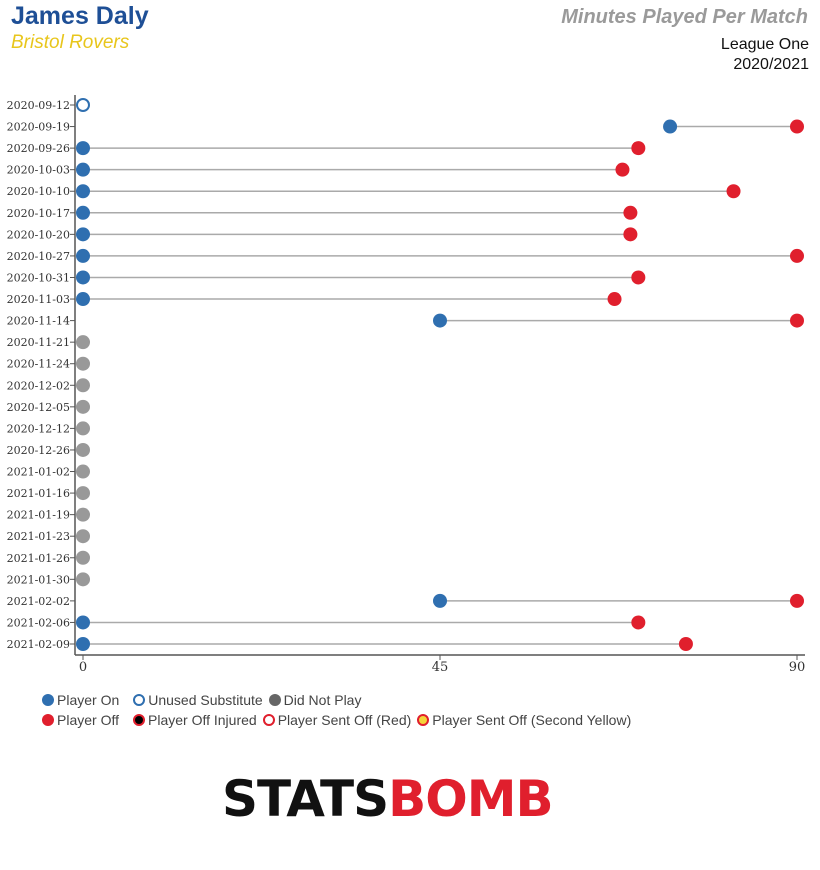 This screenshot has width=820, height=870. I want to click on second-yellow-marker-icon, so click(423, 720).